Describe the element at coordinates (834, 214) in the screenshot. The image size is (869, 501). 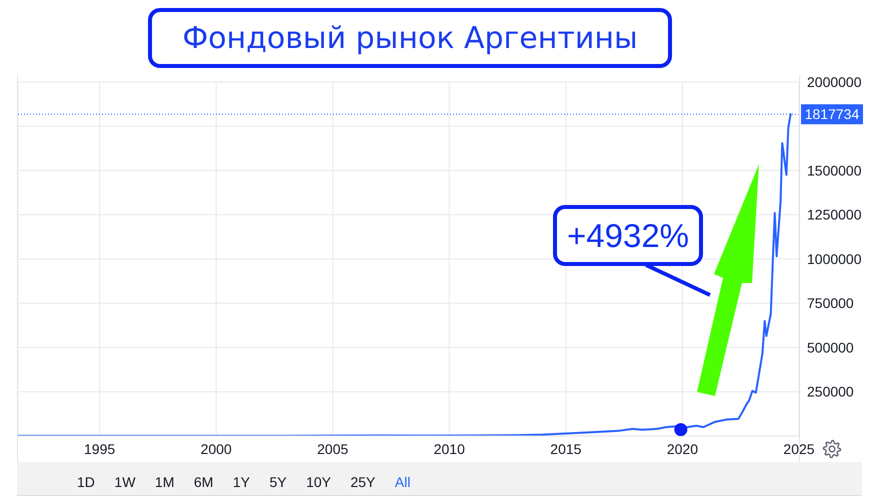
I see `y-tick-label: 1250000` at that location.